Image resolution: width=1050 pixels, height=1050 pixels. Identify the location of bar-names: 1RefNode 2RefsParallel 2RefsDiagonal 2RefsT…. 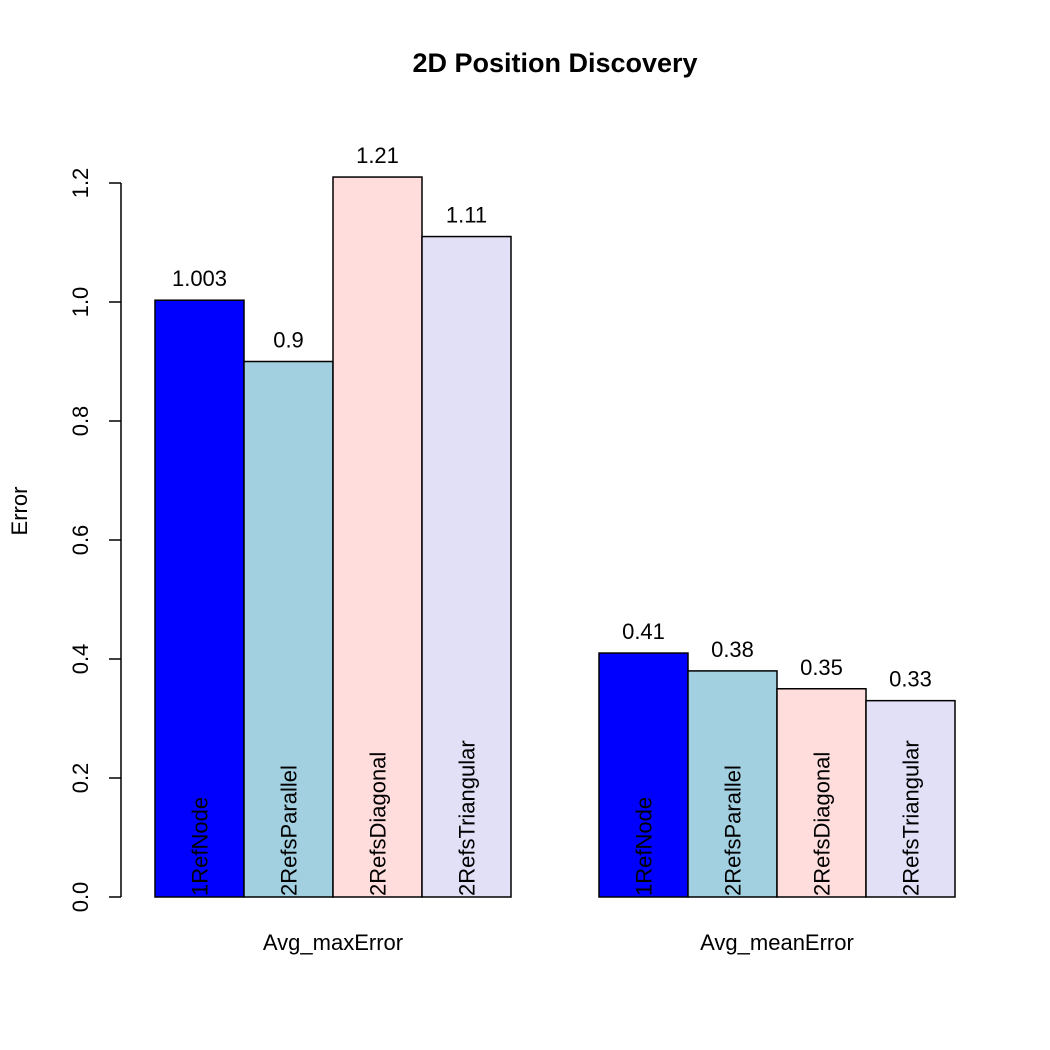
(556, 818).